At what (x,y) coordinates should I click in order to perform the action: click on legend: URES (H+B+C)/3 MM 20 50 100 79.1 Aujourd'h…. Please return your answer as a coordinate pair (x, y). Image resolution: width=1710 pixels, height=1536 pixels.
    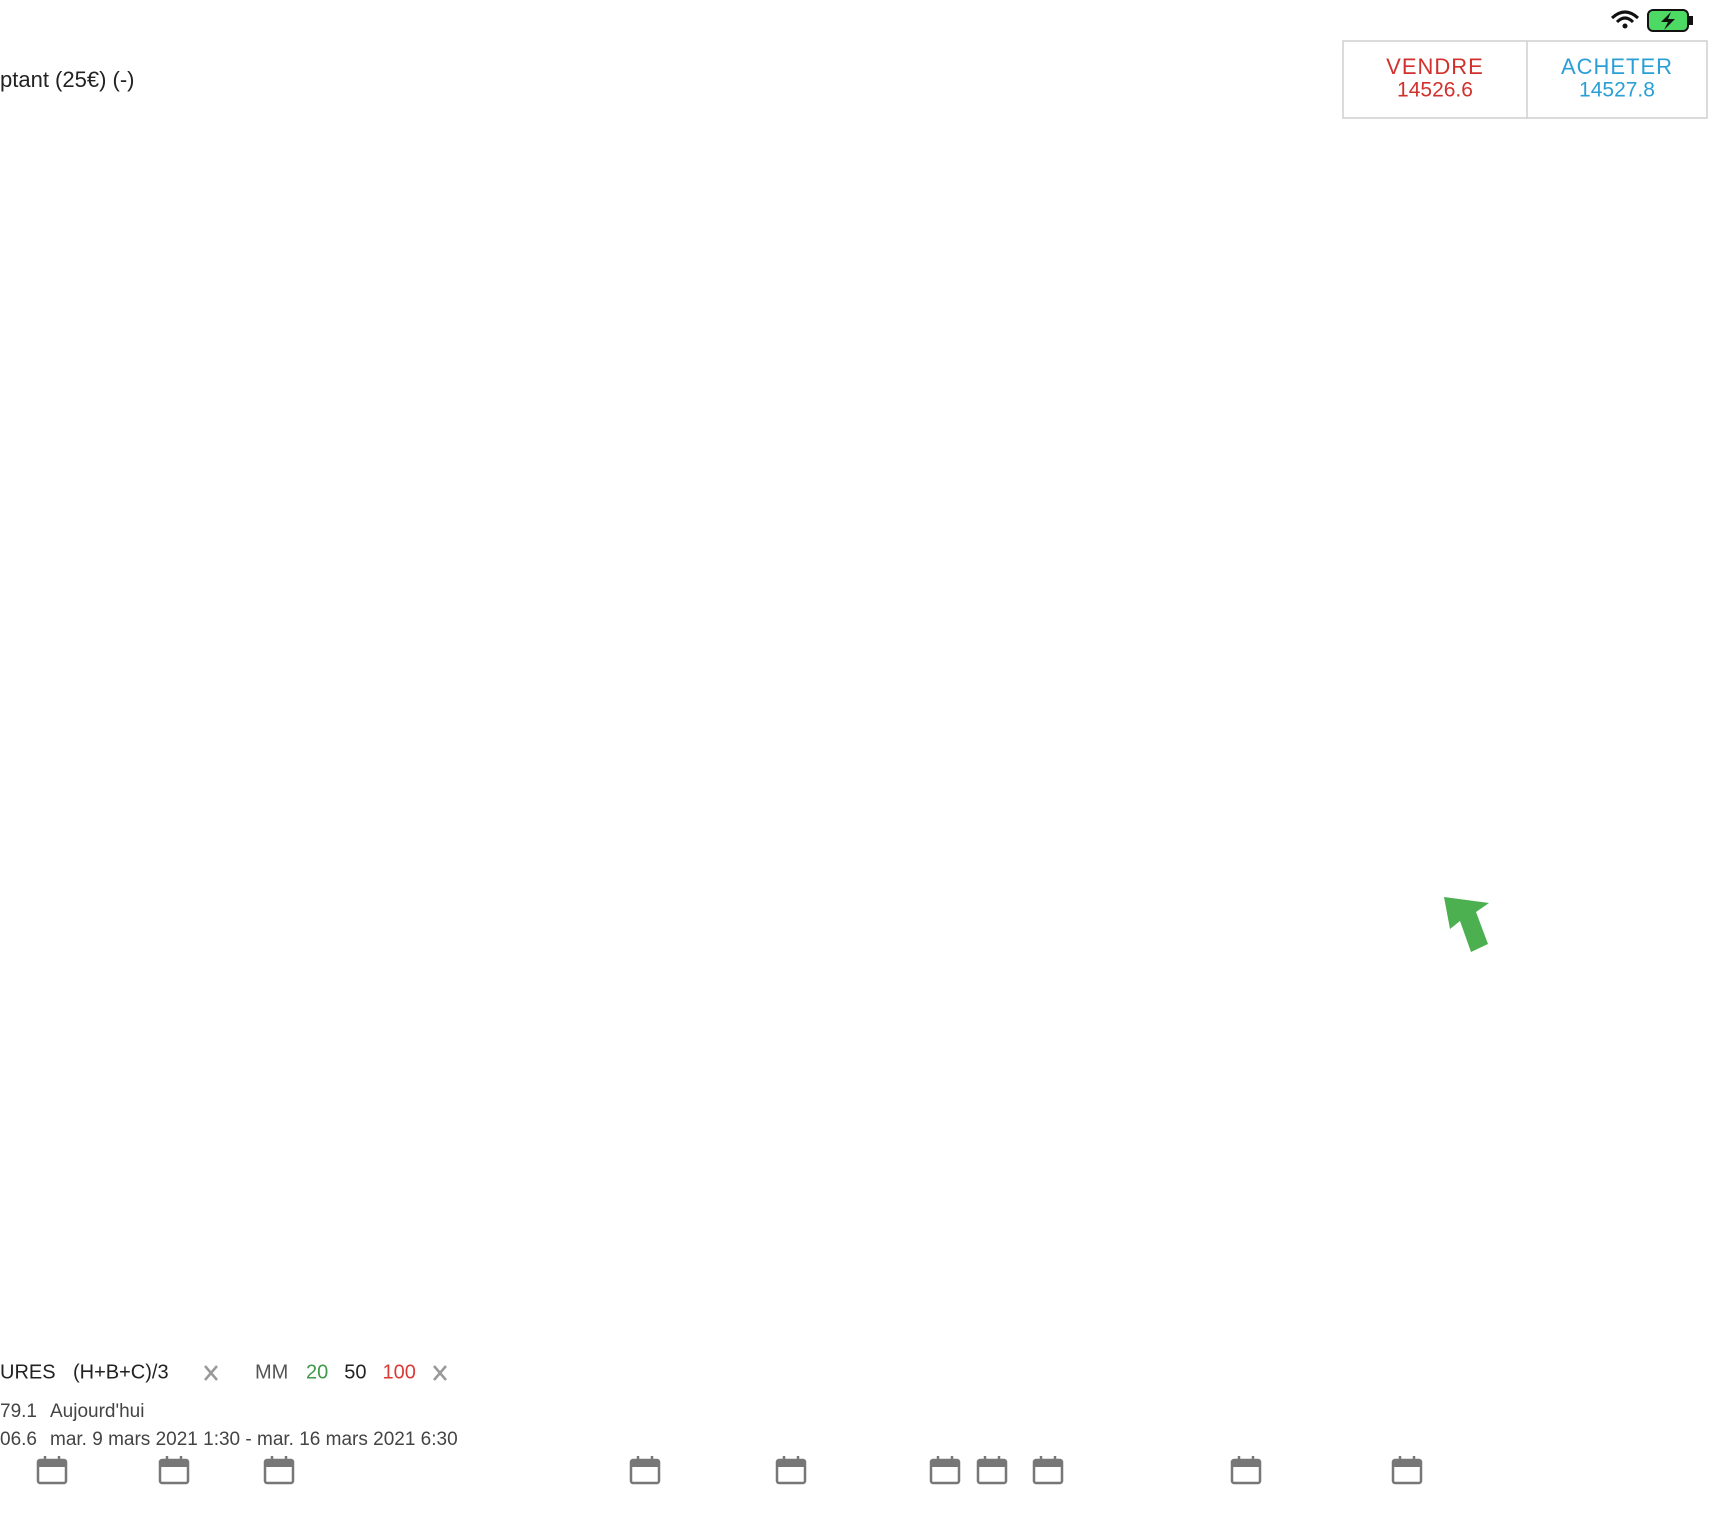
    Looking at the image, I should click on (229, 1405).